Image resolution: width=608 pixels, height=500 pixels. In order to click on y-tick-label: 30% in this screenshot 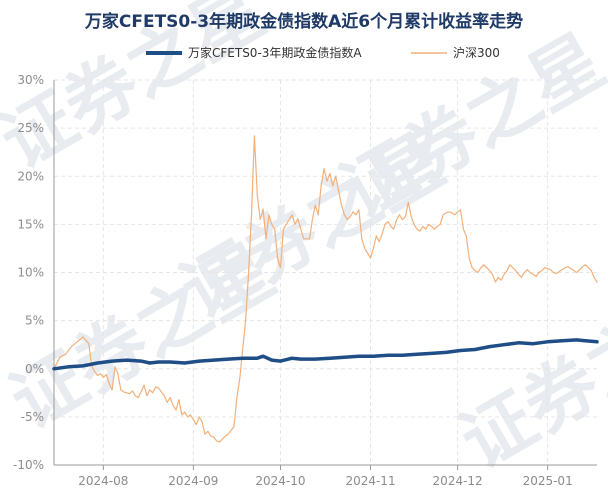, I will do `click(30, 80)`.